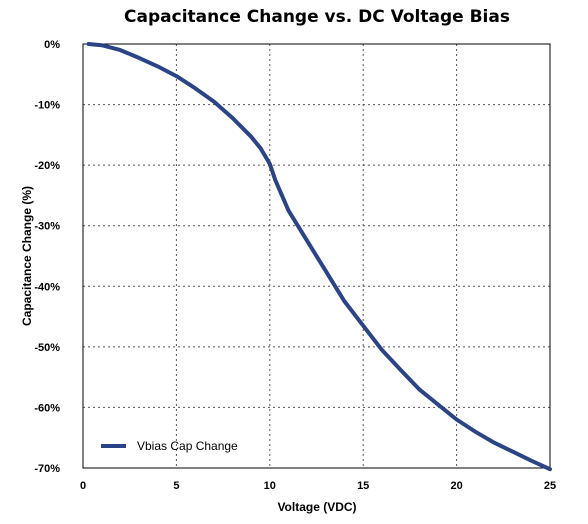 This screenshot has height=524, width=588. I want to click on x-axis-ticks: 0 5 10 15 20 25, so click(318, 486).